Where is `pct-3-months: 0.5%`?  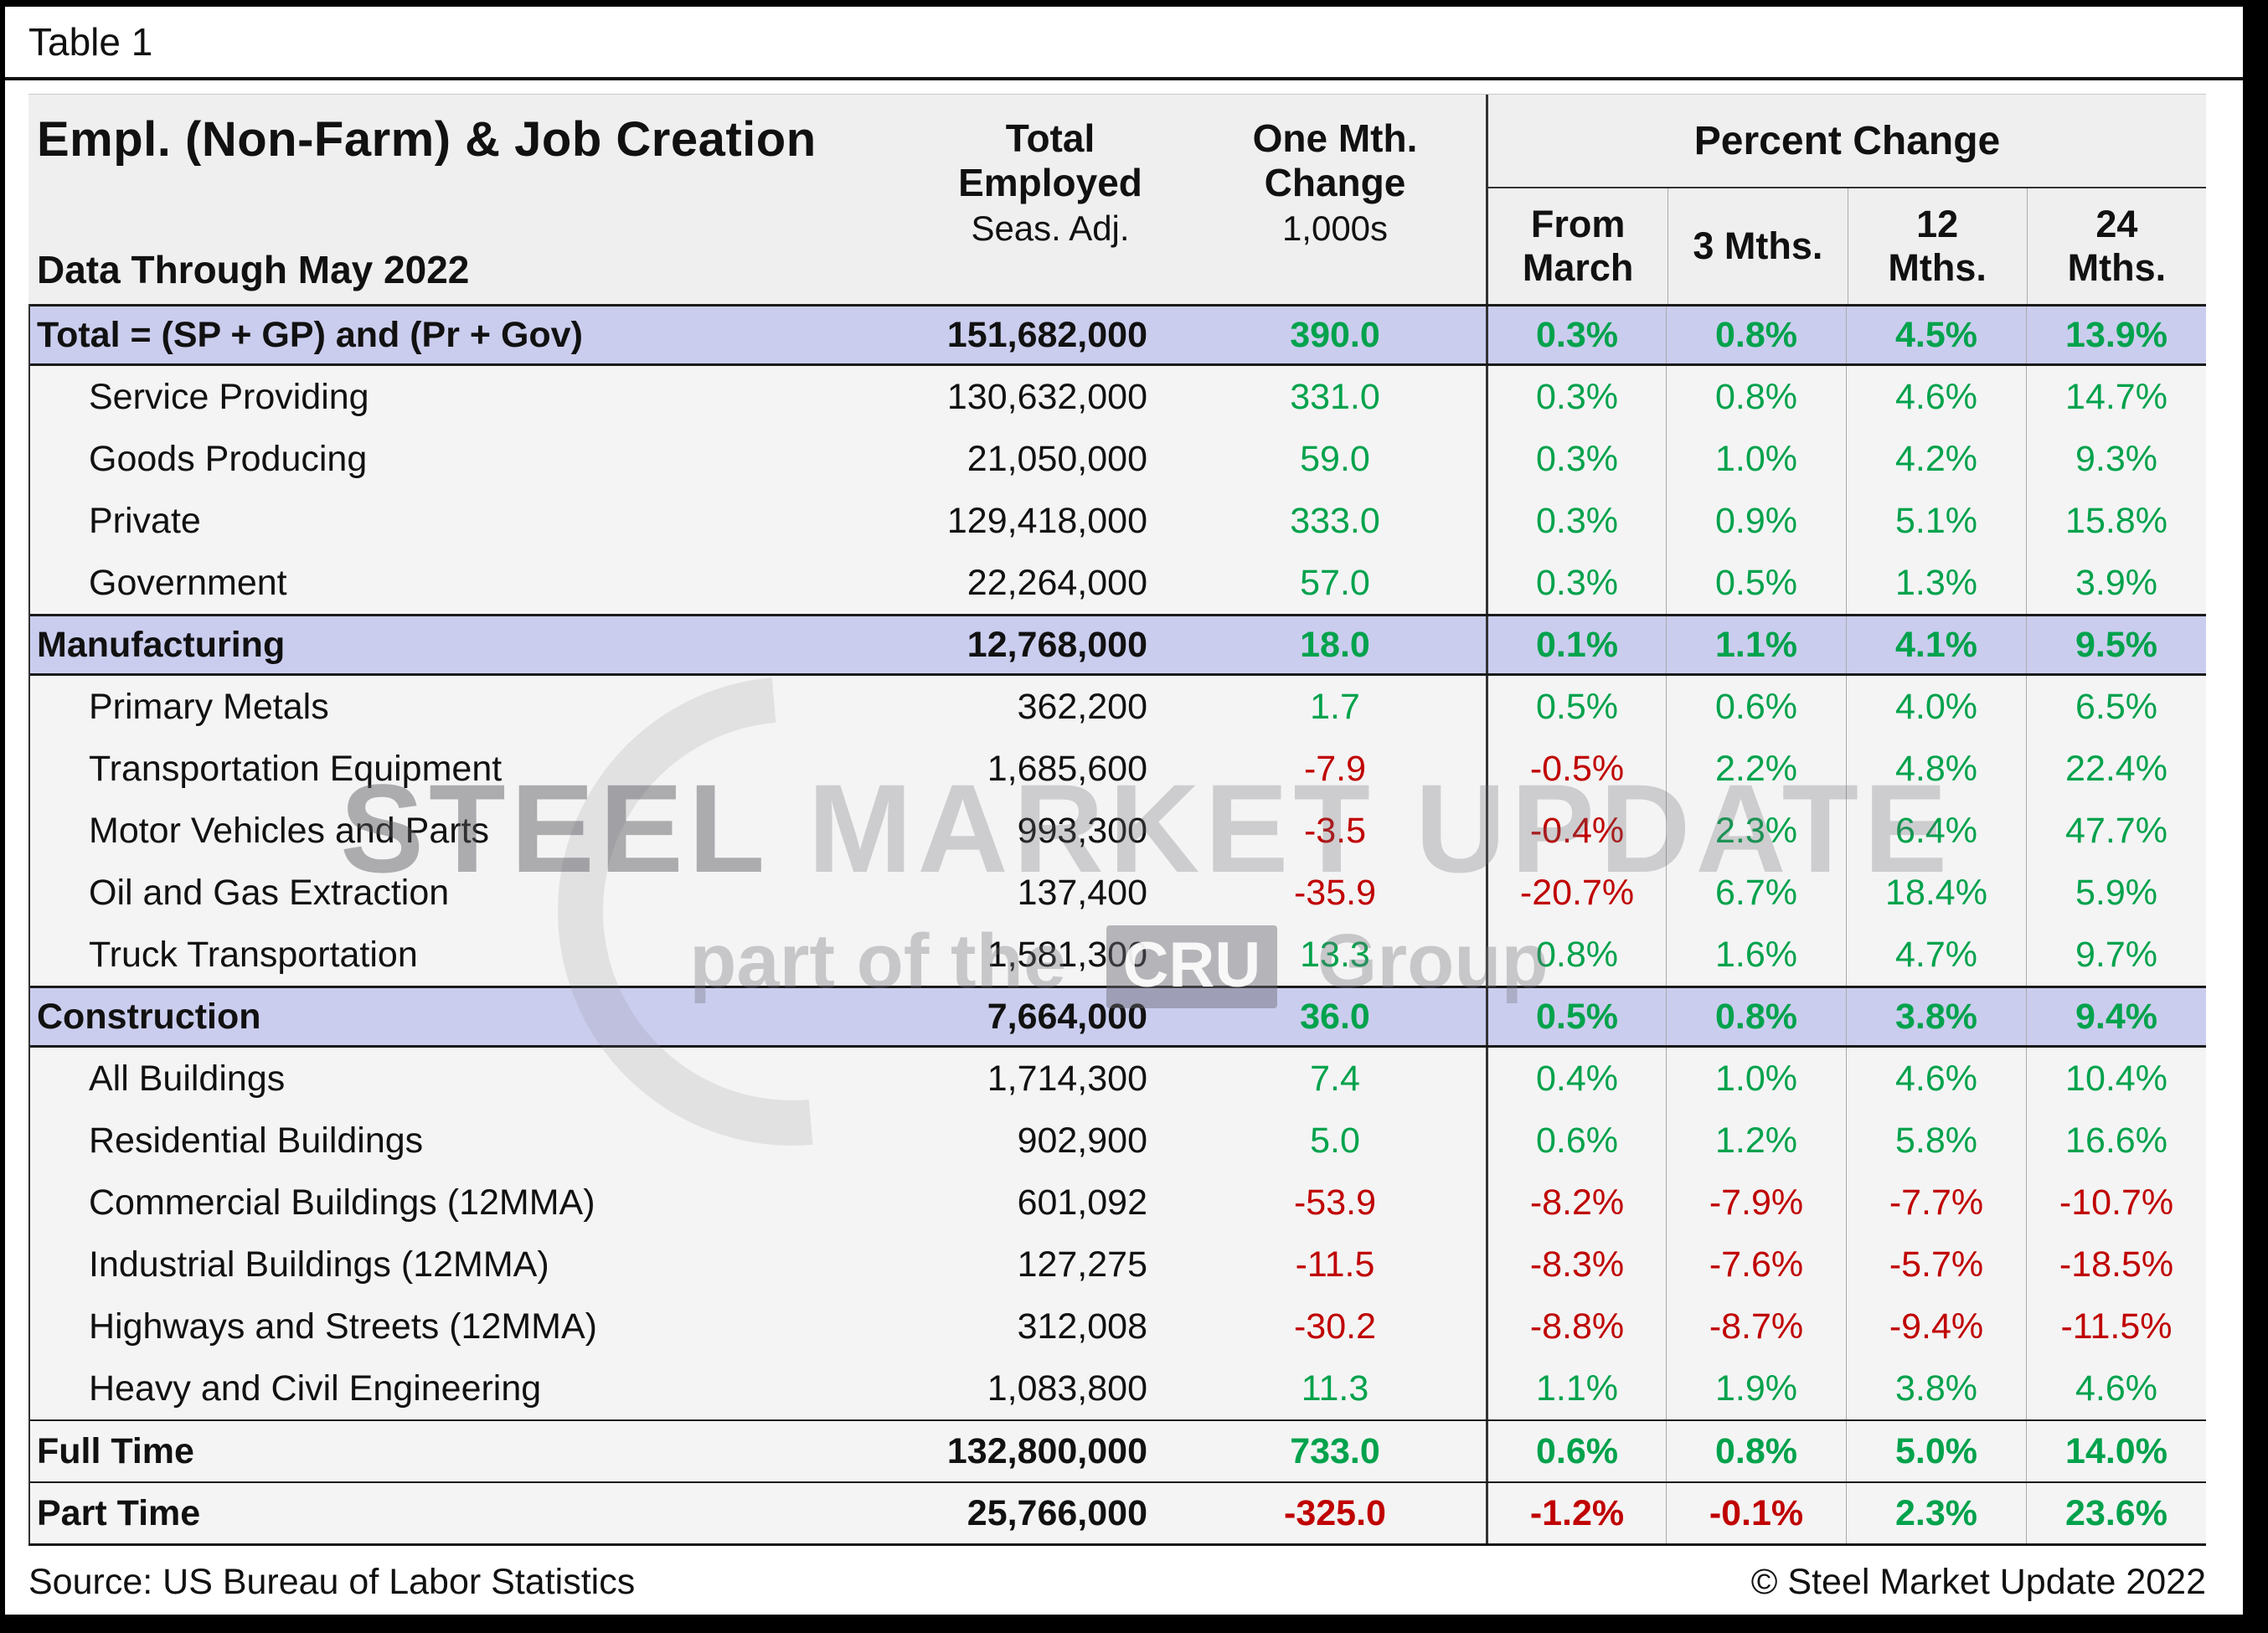
pct-3-months: 0.5% is located at coordinates (1756, 583).